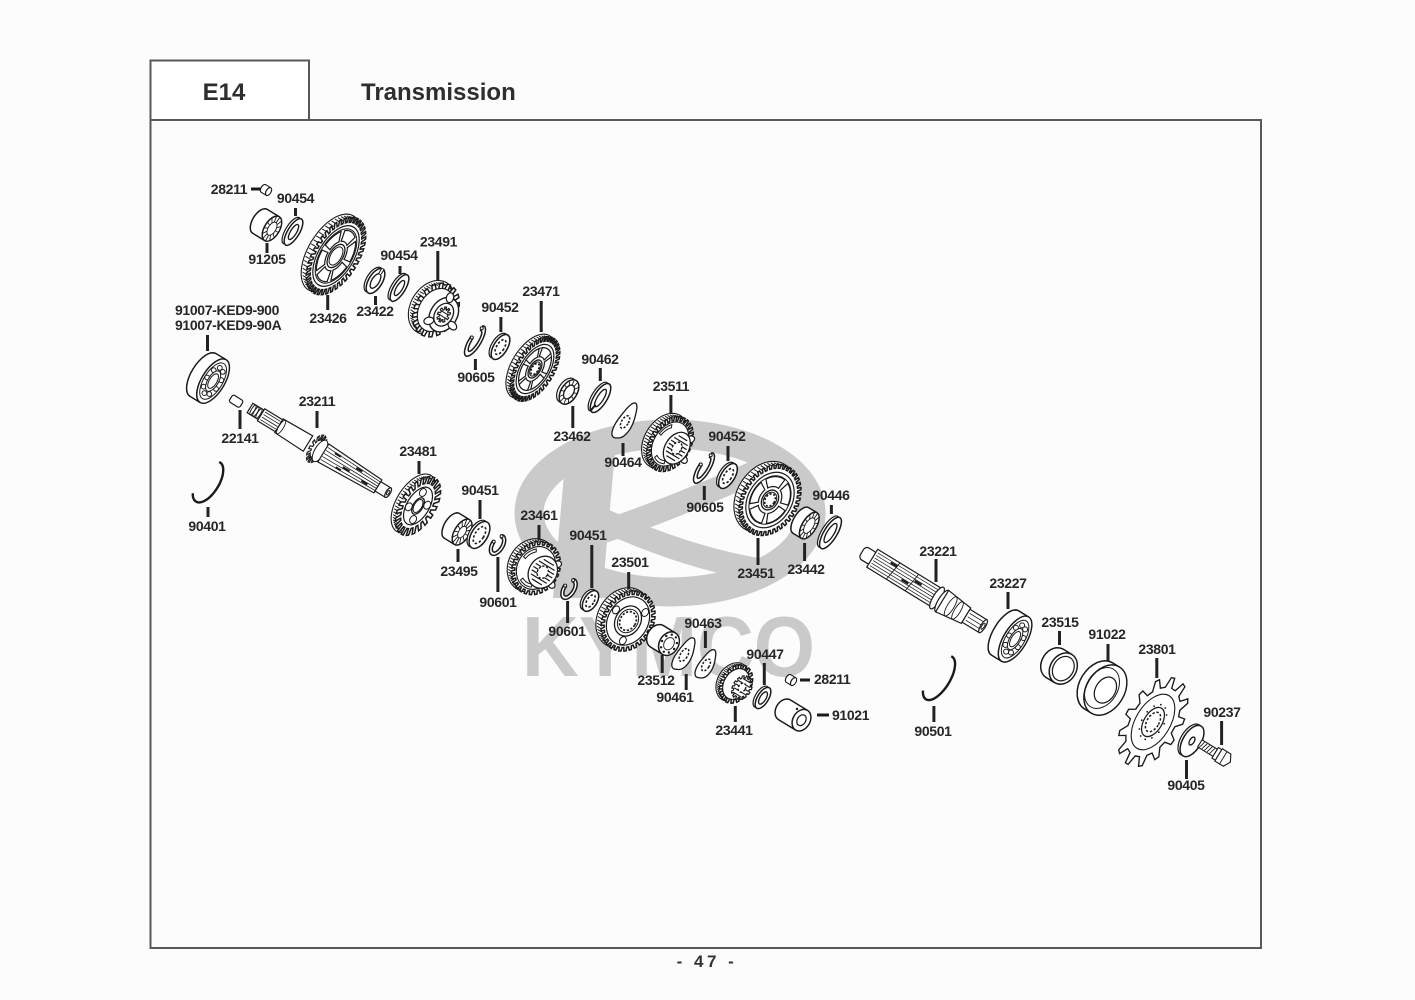  What do you see at coordinates (806, 569) in the screenshot?
I see `svg-text: 23442` at bounding box center [806, 569].